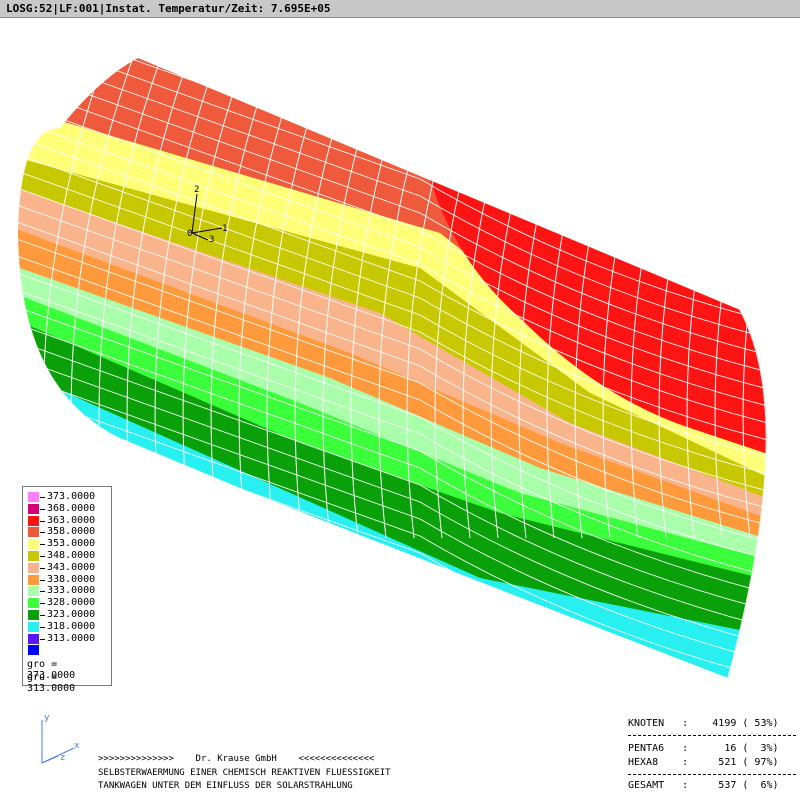  Describe the element at coordinates (71, 496) in the screenshot. I see `legend-value: 373.0000` at that location.